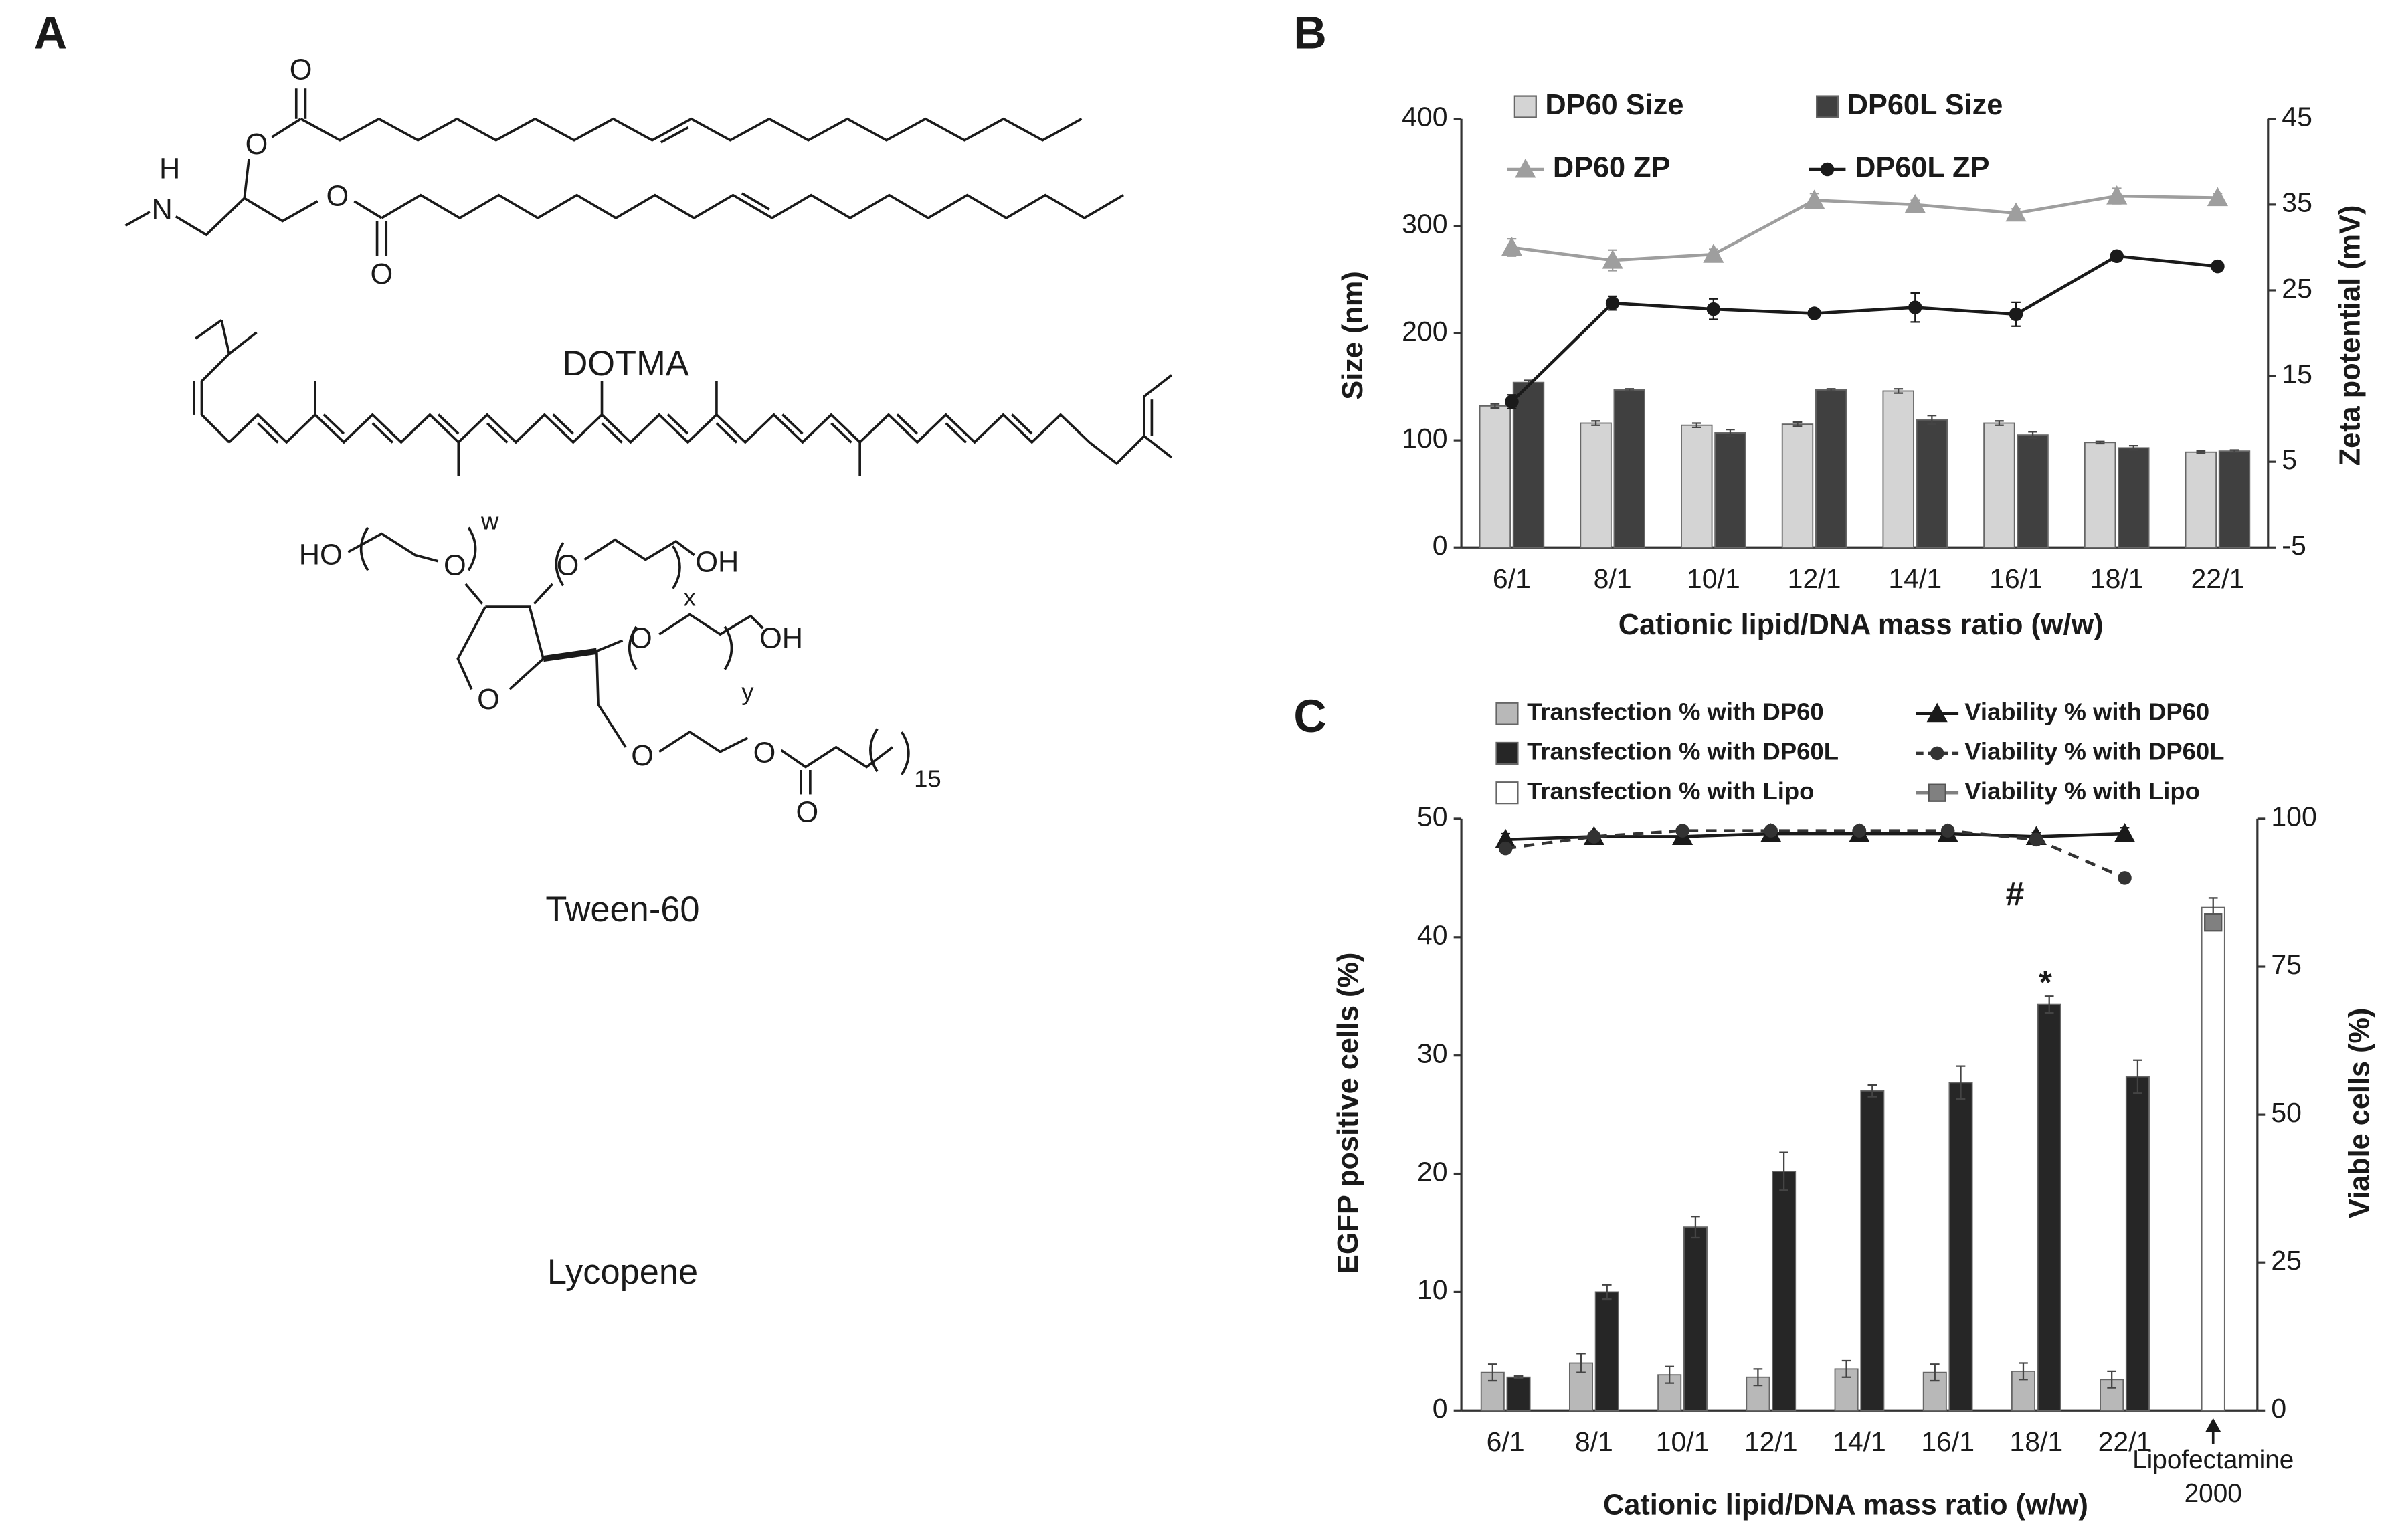  I want to click on x-tick-label: 6/1, so click(1512, 578).